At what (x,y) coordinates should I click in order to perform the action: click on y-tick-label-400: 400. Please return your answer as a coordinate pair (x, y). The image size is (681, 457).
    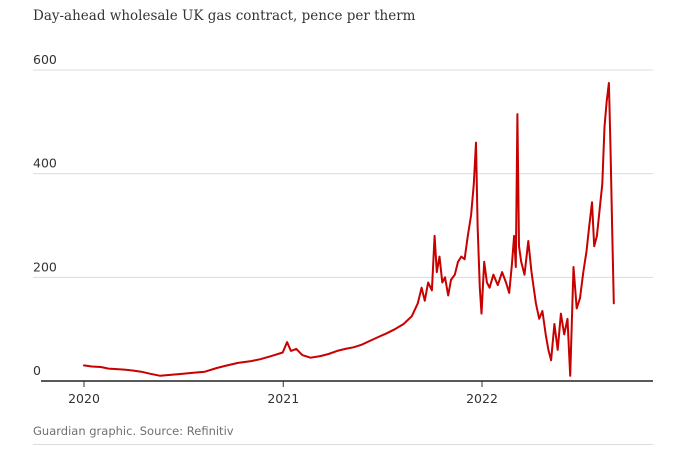
    Looking at the image, I should click on (45, 163).